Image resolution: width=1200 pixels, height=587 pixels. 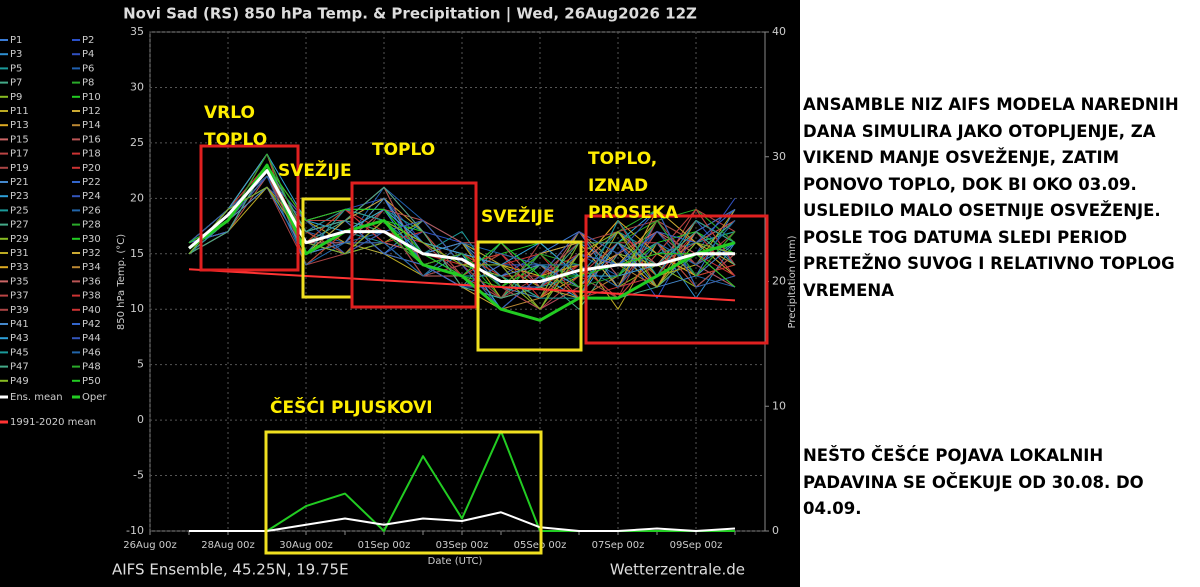 What do you see at coordinates (91, 239) in the screenshot?
I see `legend-label: P30` at bounding box center [91, 239].